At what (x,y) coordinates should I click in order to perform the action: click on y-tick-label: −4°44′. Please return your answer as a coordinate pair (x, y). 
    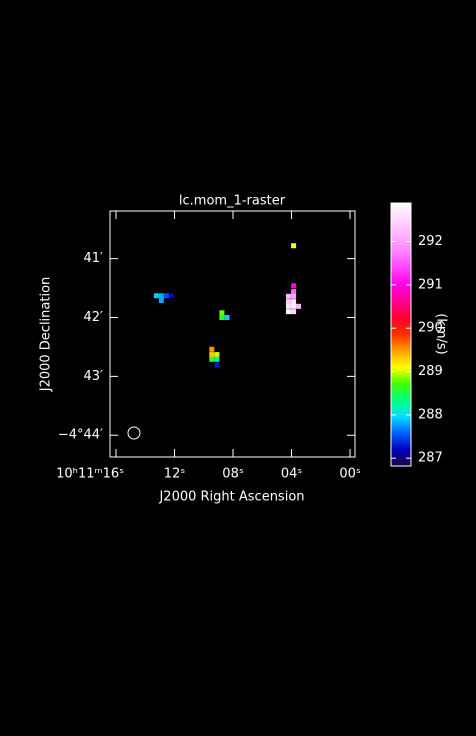
    Looking at the image, I should click on (80, 435).